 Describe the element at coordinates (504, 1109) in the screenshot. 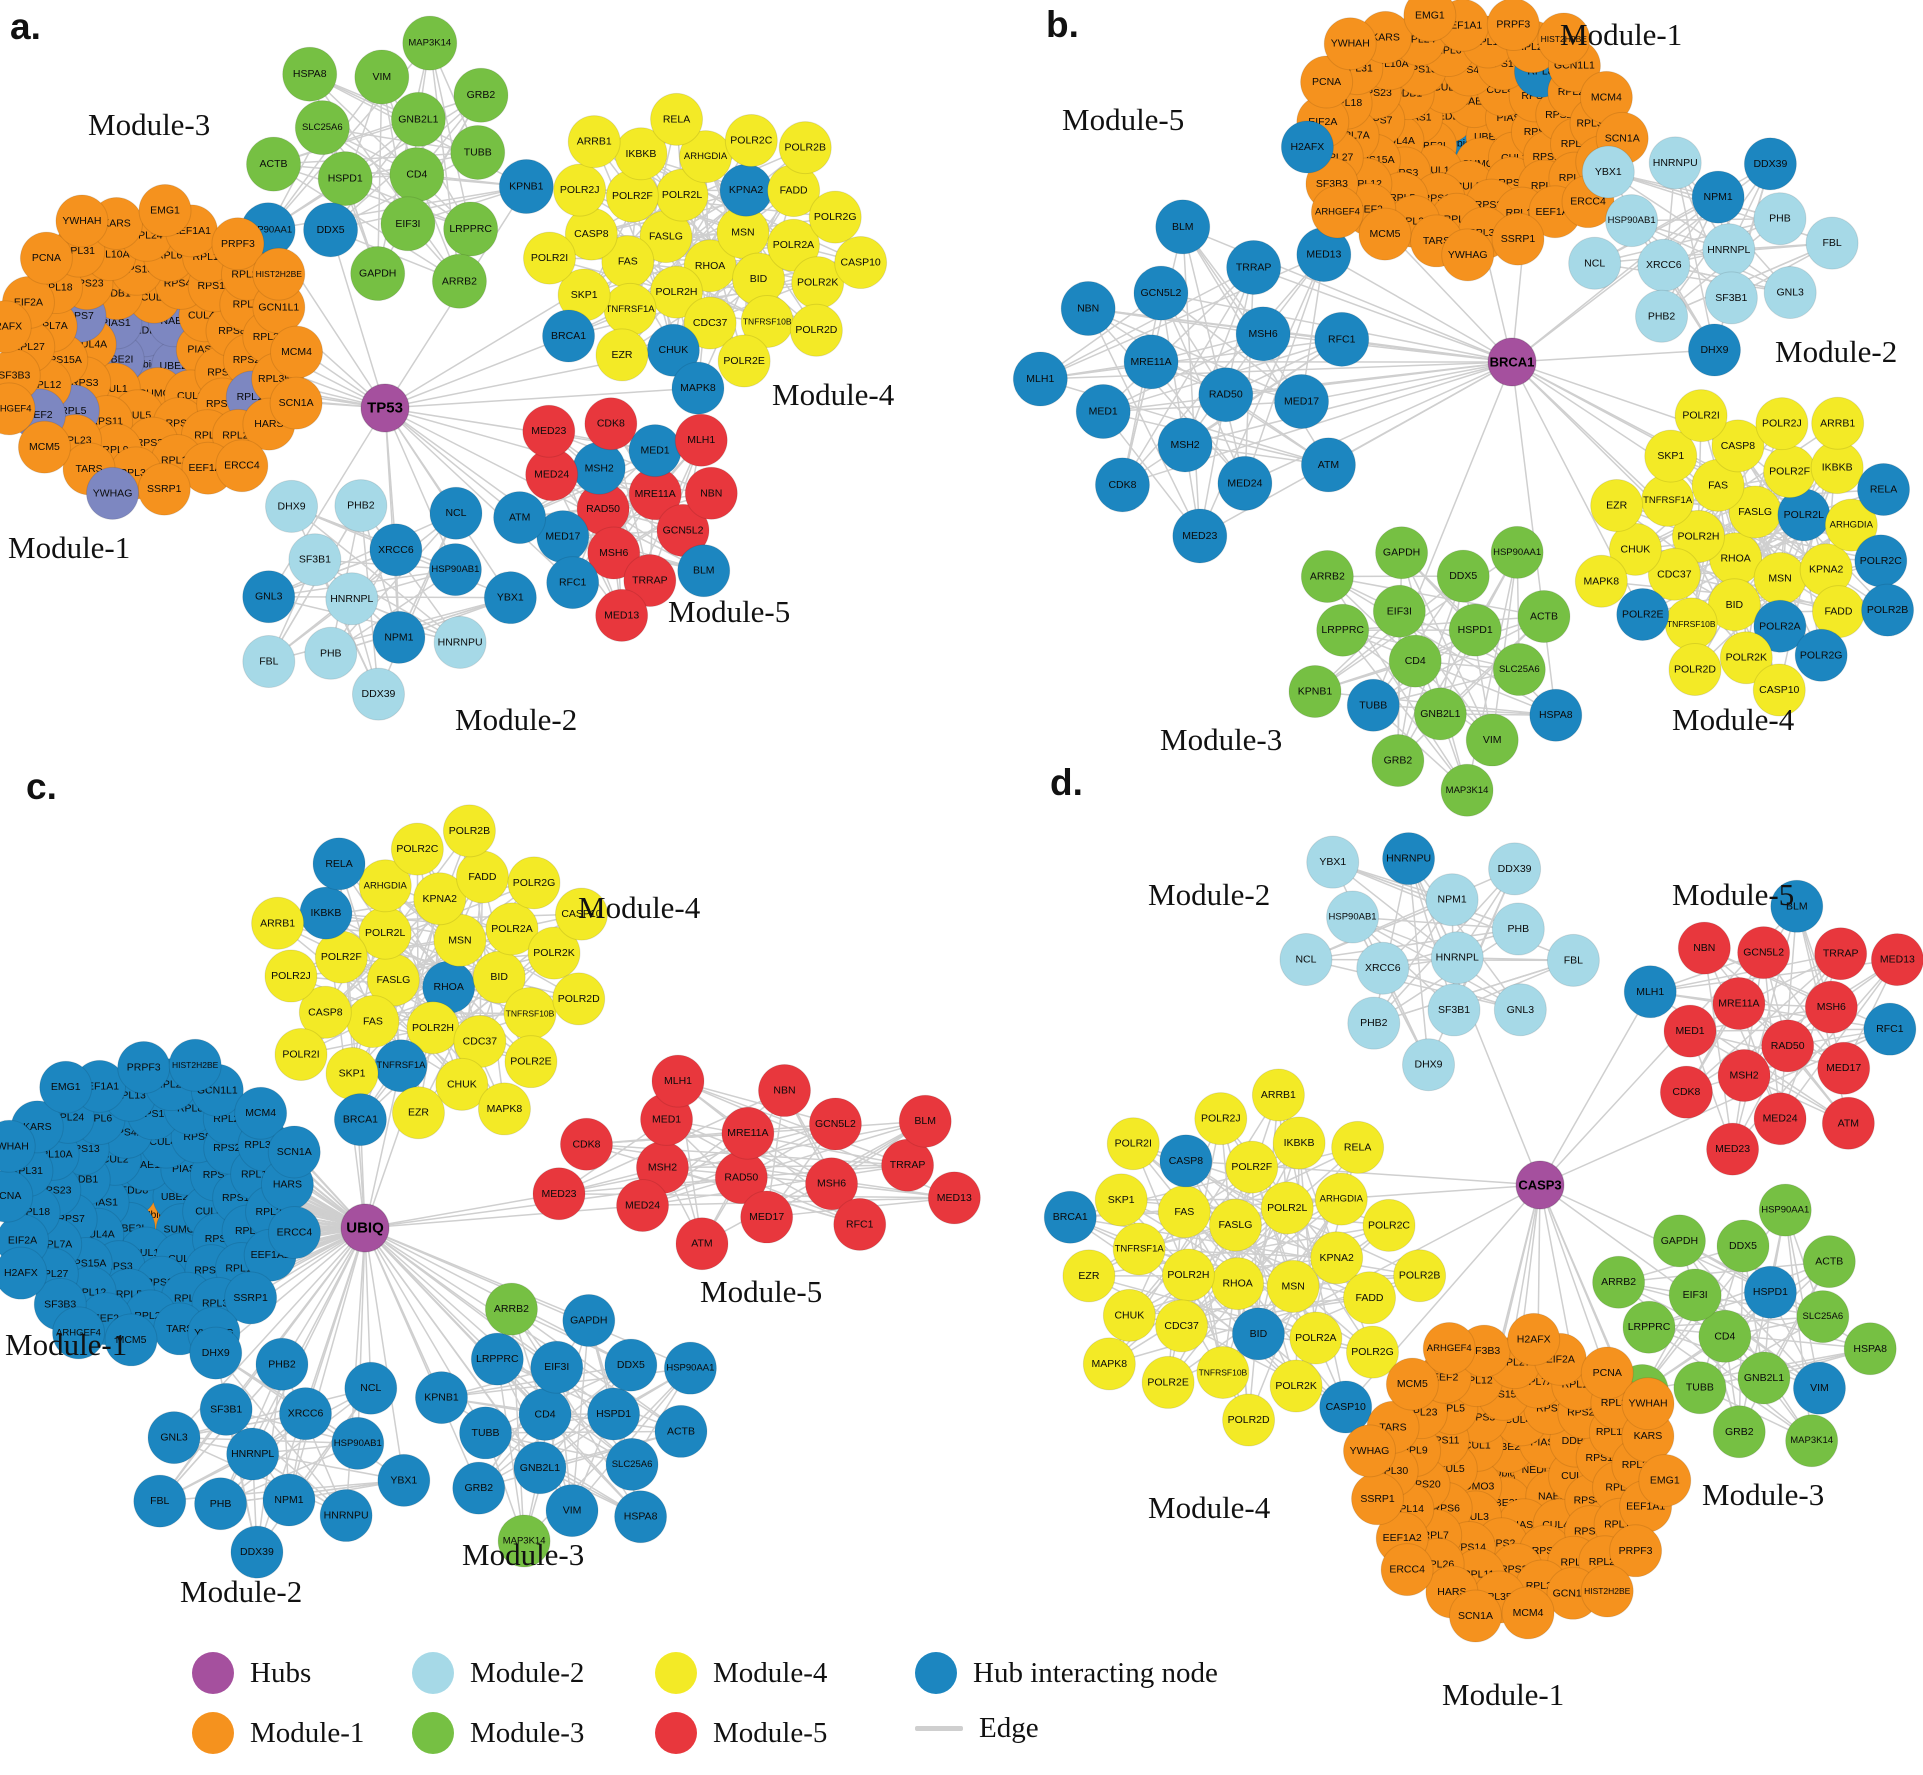

I see `node-MAPK8: MAPK8` at that location.